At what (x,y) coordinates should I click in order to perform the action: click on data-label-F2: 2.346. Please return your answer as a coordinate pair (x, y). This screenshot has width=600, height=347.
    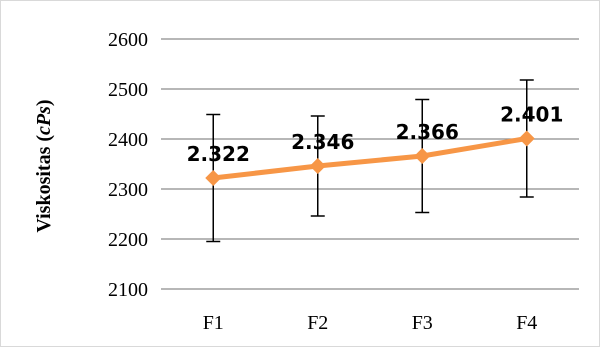
    Looking at the image, I should click on (322, 142).